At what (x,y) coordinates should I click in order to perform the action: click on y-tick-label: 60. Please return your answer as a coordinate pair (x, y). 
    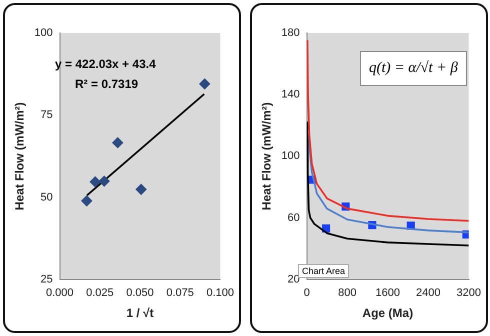
    Looking at the image, I should click on (294, 218).